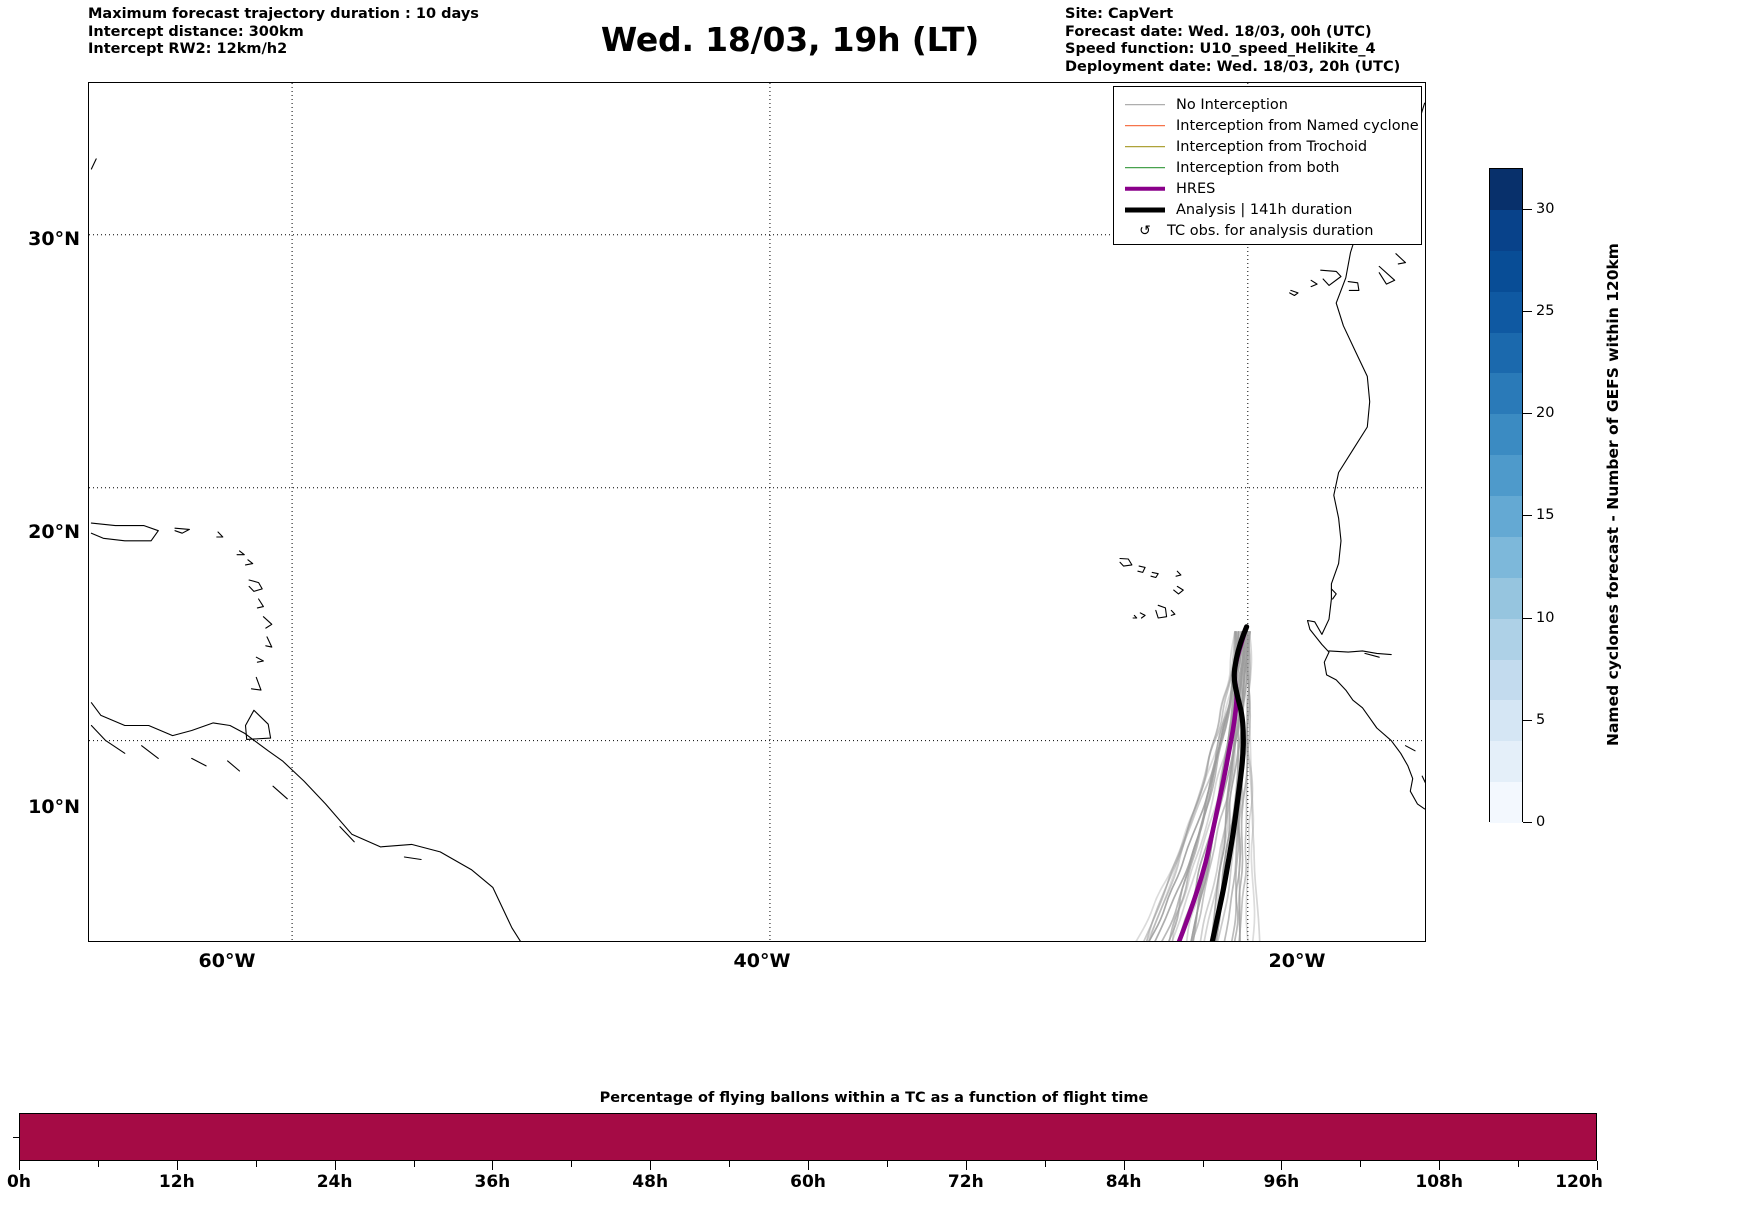  What do you see at coordinates (1297, 125) in the screenshot?
I see `legend-item-label: Interception from Named cyclone` at bounding box center [1297, 125].